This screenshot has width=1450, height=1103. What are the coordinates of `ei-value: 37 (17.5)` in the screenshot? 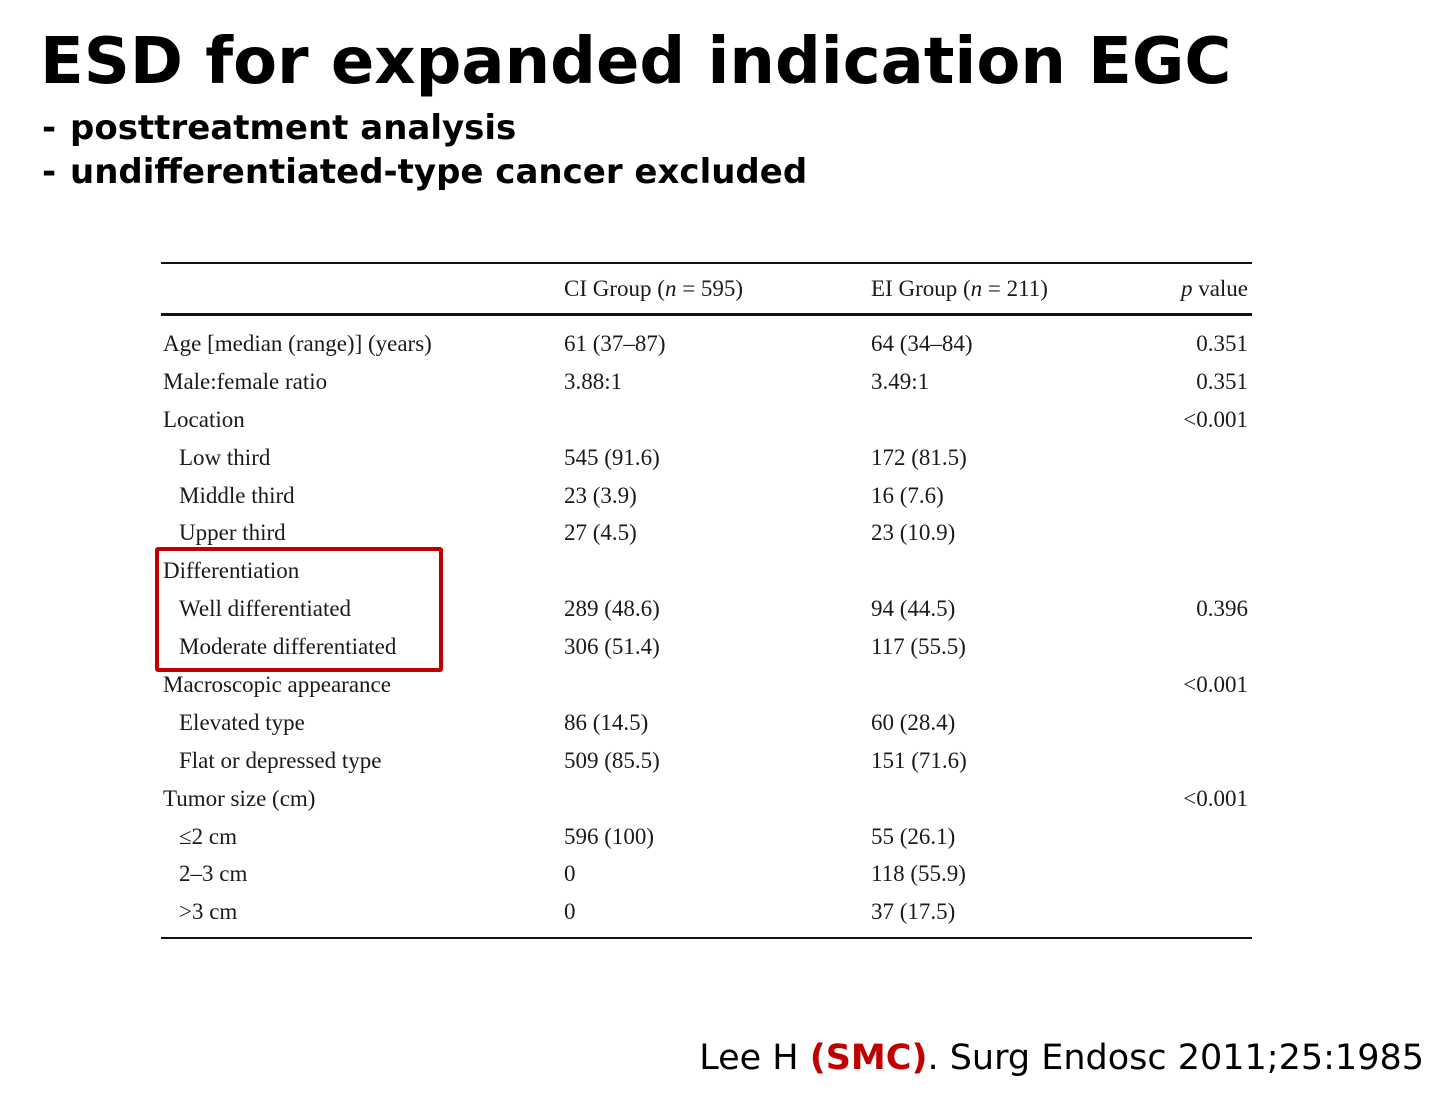 It's located at (913, 912).